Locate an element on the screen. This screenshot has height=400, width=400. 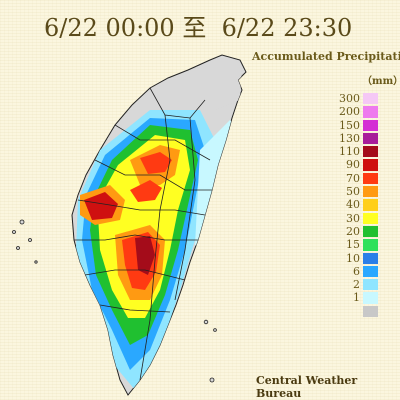
legend: 300 200 150 130 110 90 70 50 40 30 20 15 10 6 2 1 is located at coordinates (350, 205).